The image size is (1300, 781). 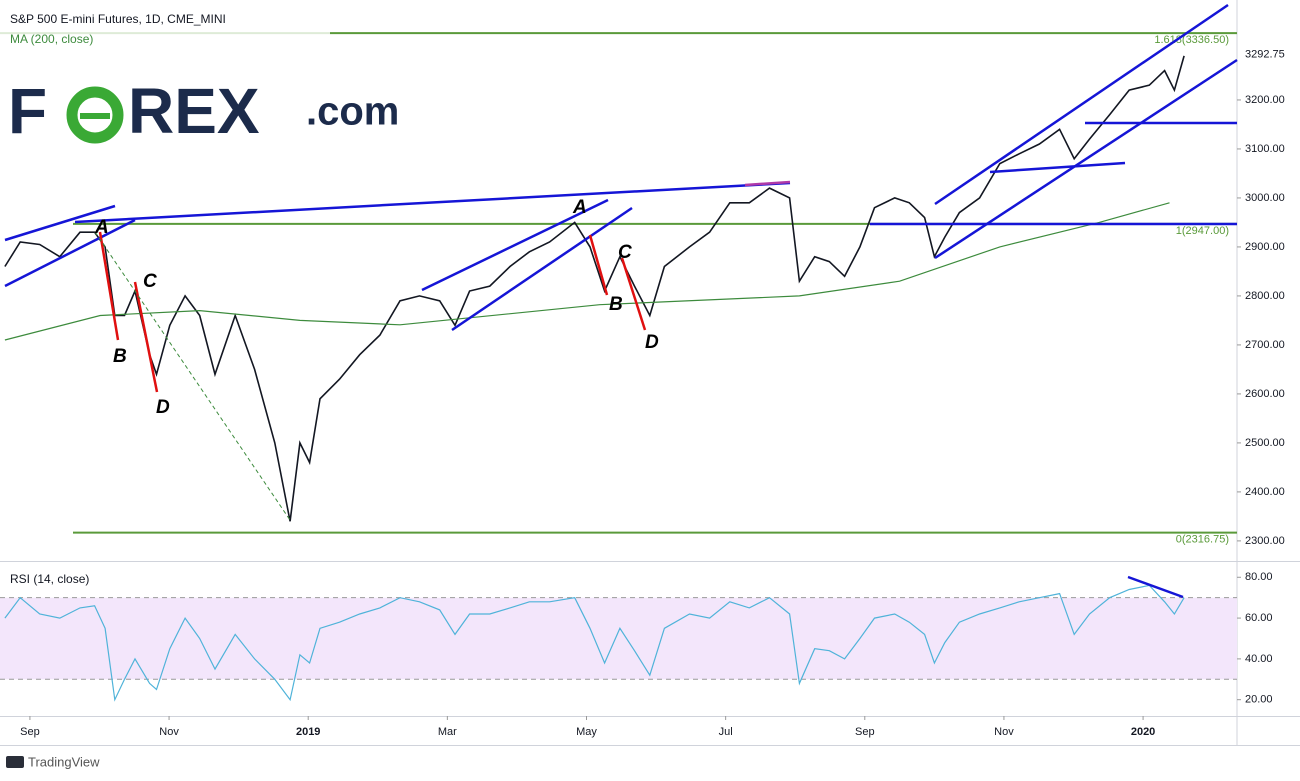 What do you see at coordinates (1265, 345) in the screenshot?
I see `y-tick-label: 2700.00` at bounding box center [1265, 345].